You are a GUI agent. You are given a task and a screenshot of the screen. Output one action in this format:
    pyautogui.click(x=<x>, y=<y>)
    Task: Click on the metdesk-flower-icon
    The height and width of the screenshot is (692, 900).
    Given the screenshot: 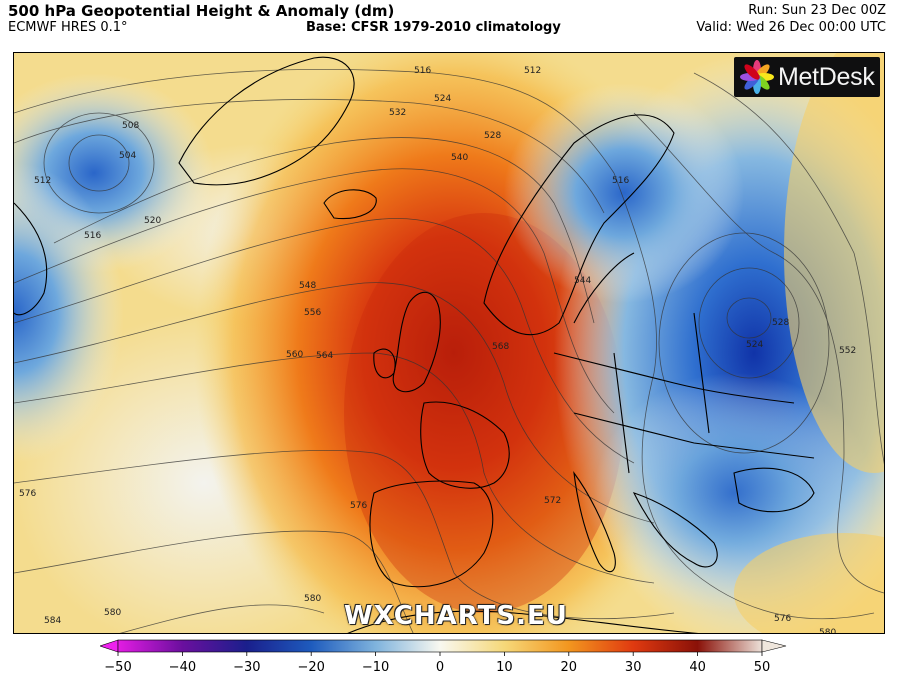 What is the action you would take?
    pyautogui.click(x=757, y=77)
    